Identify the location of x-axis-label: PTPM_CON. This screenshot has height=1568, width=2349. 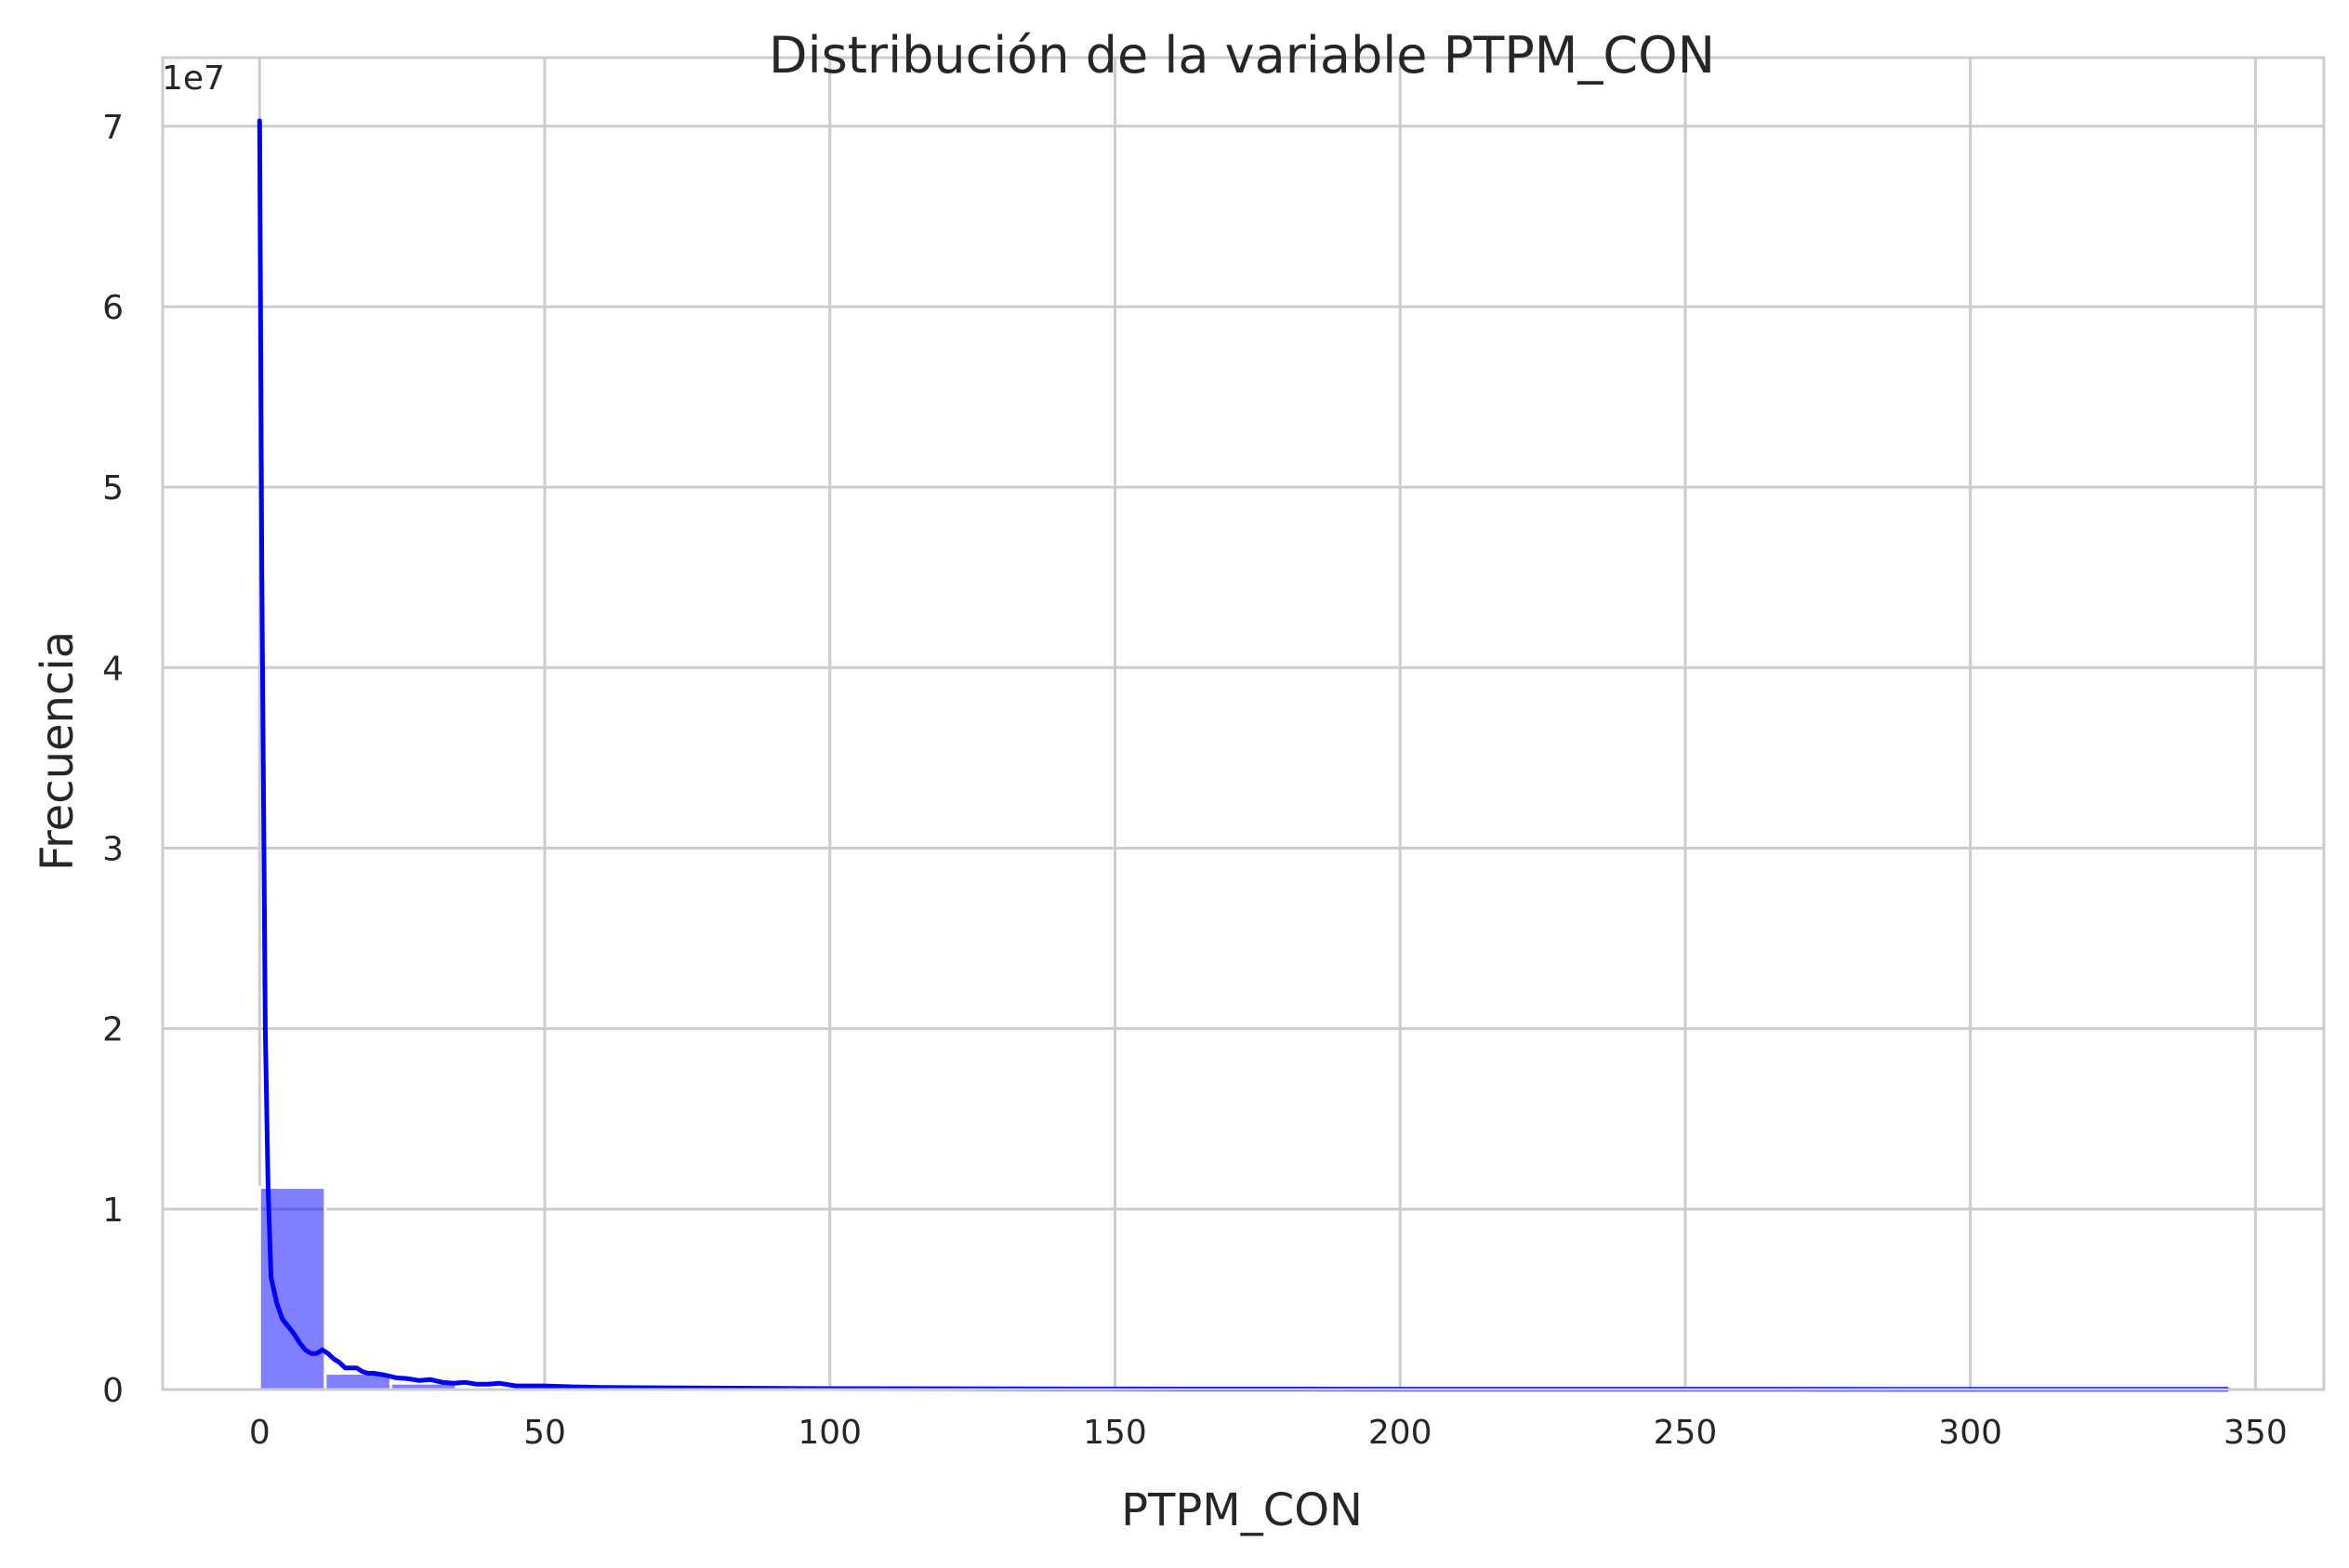
(1242, 1510).